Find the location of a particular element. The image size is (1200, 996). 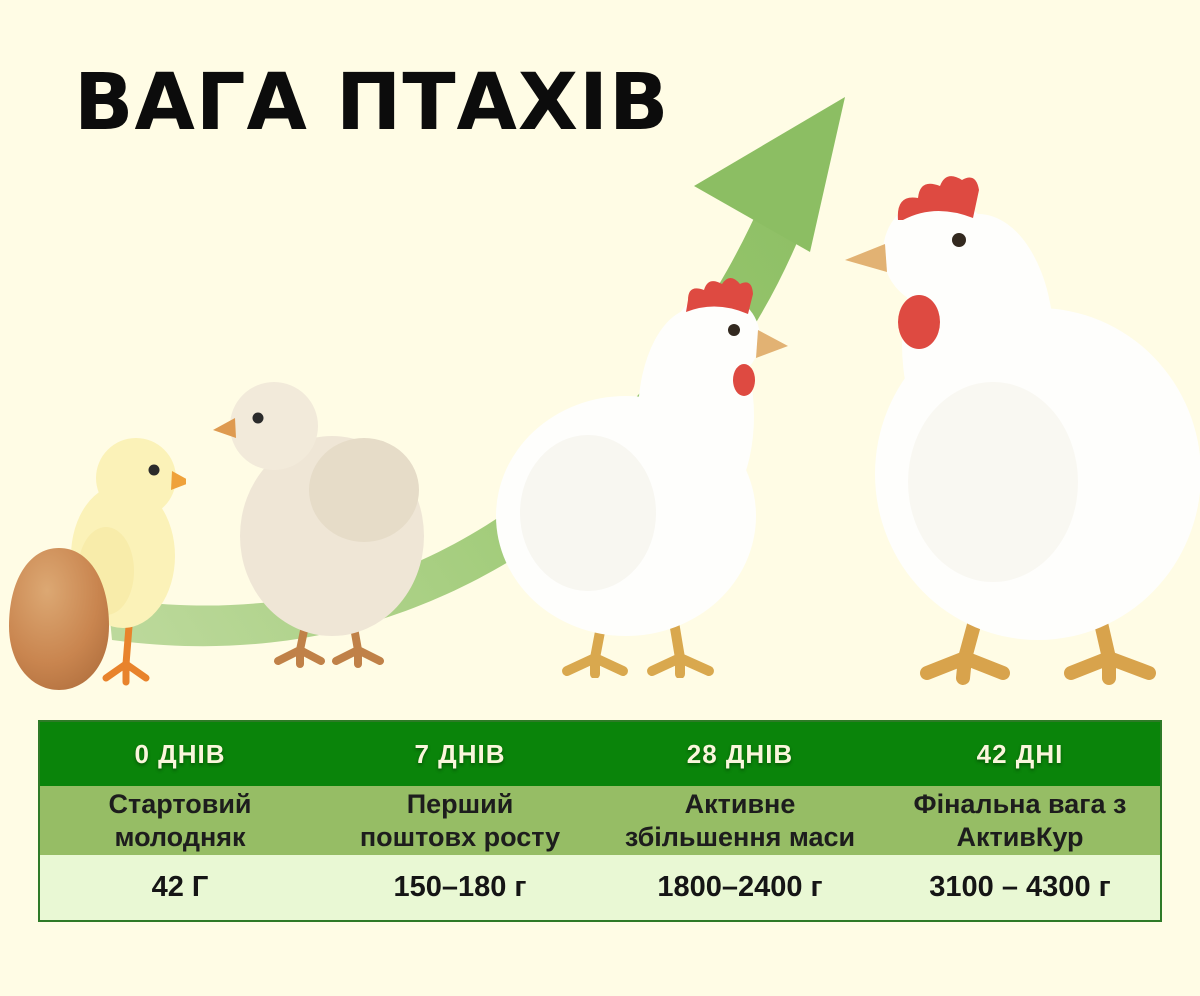

stage-line: АктивКур is located at coordinates (1020, 836).